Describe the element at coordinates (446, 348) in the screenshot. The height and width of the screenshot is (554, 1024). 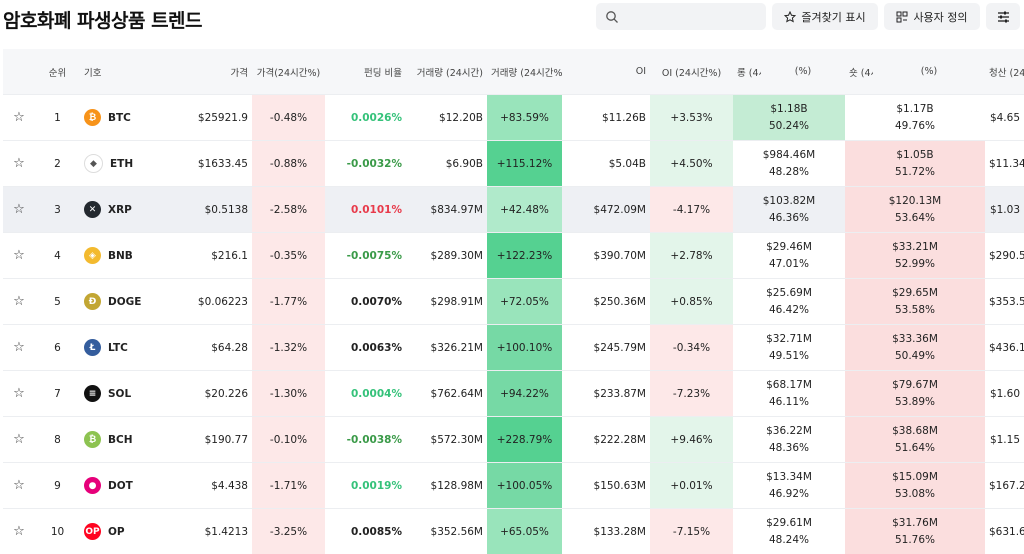
I see `volume-cell: $326.21M` at that location.